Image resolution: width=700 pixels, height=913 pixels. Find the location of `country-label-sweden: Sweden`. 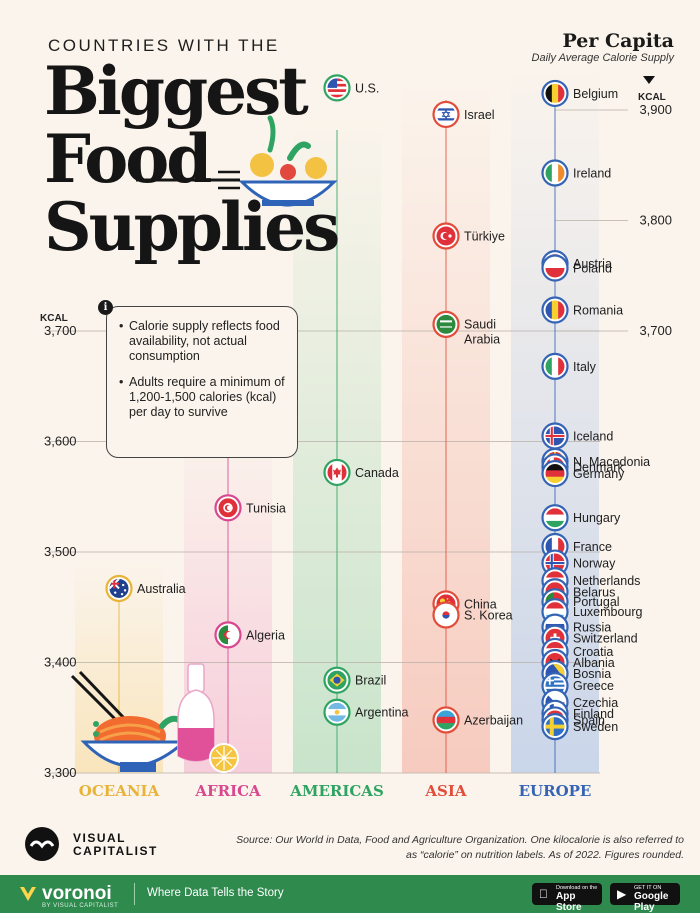

country-label-sweden: Sweden is located at coordinates (595, 727).